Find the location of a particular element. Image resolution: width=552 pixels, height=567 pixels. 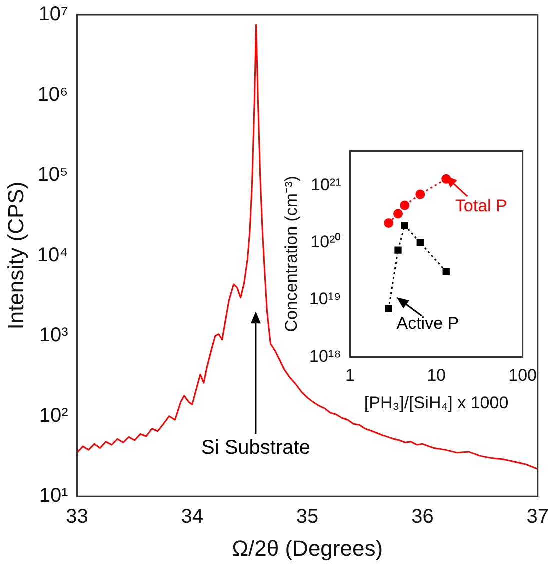

y-tick-label: 10¹ is located at coordinates (54, 496).